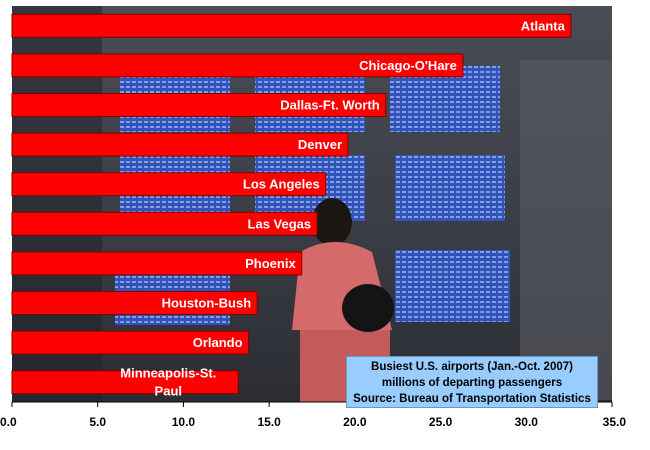 This screenshot has width=650, height=450. I want to click on bar-label-4: Los Angeles, so click(281, 184).